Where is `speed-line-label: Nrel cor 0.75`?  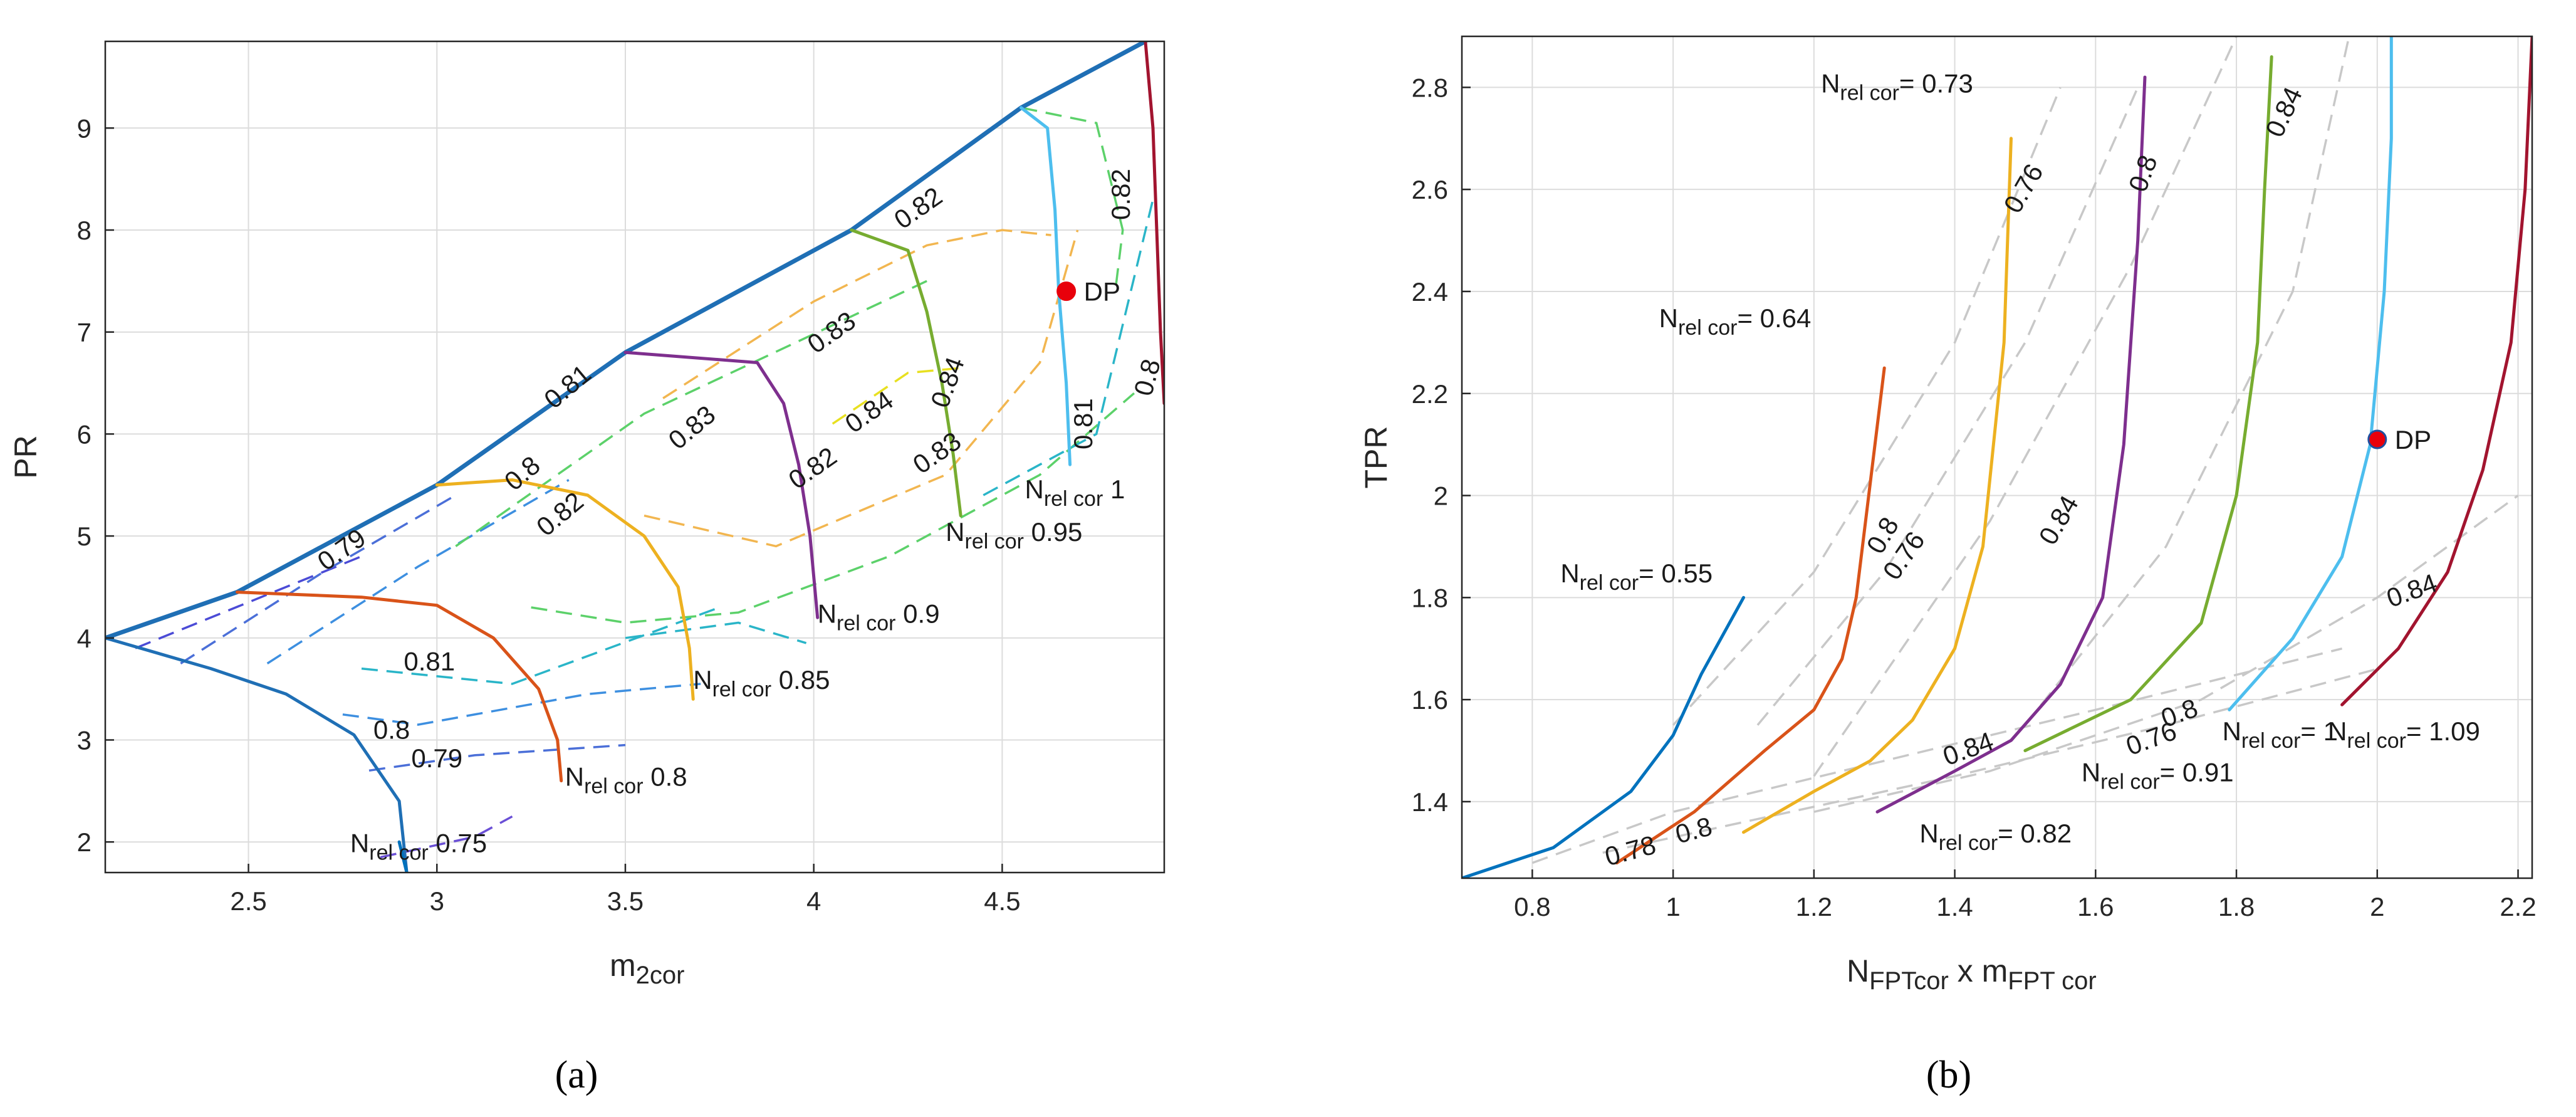 speed-line-label: Nrel cor 0.75 is located at coordinates (418, 846).